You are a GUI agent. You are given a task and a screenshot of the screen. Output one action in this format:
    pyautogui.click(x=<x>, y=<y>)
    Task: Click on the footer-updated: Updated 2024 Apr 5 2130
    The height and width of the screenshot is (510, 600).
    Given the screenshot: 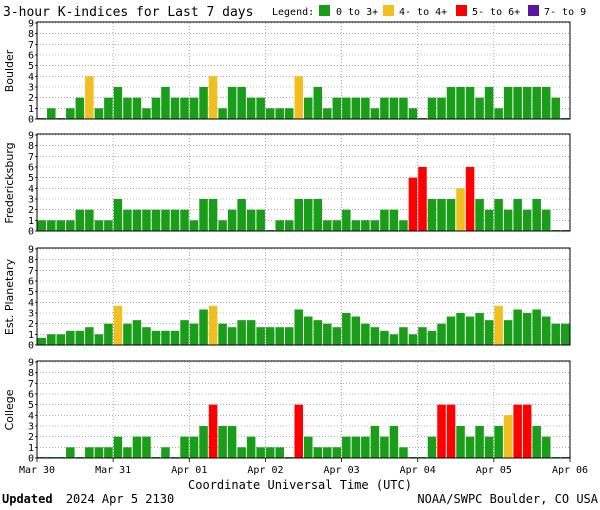 What is the action you would take?
    pyautogui.click(x=88, y=499)
    